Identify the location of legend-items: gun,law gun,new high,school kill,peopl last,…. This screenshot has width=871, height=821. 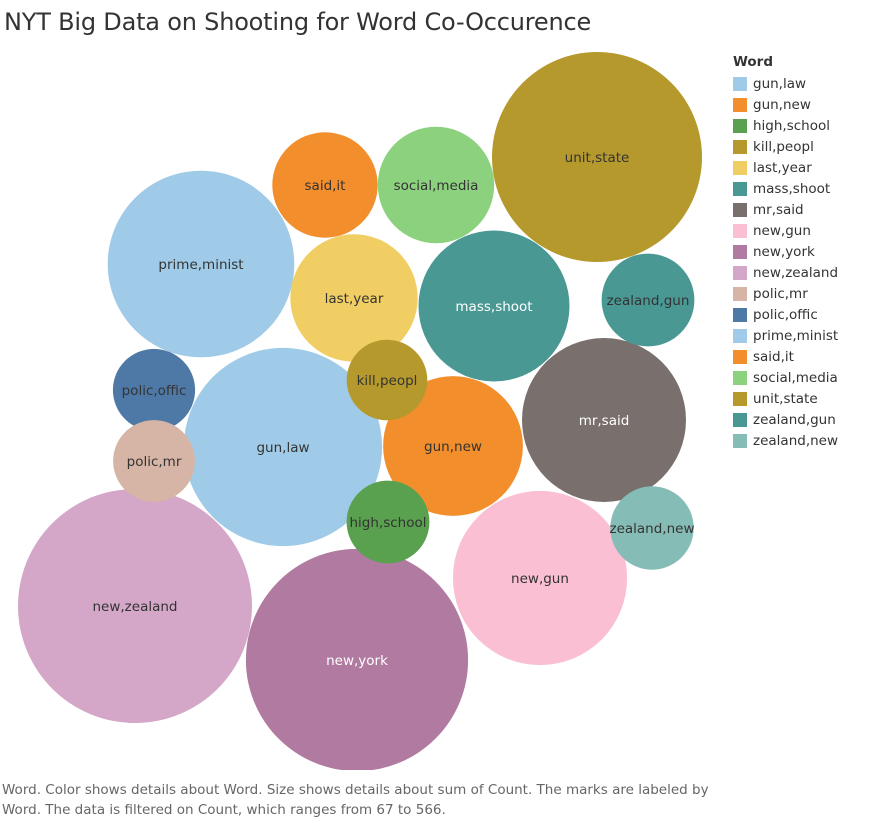
(785, 262).